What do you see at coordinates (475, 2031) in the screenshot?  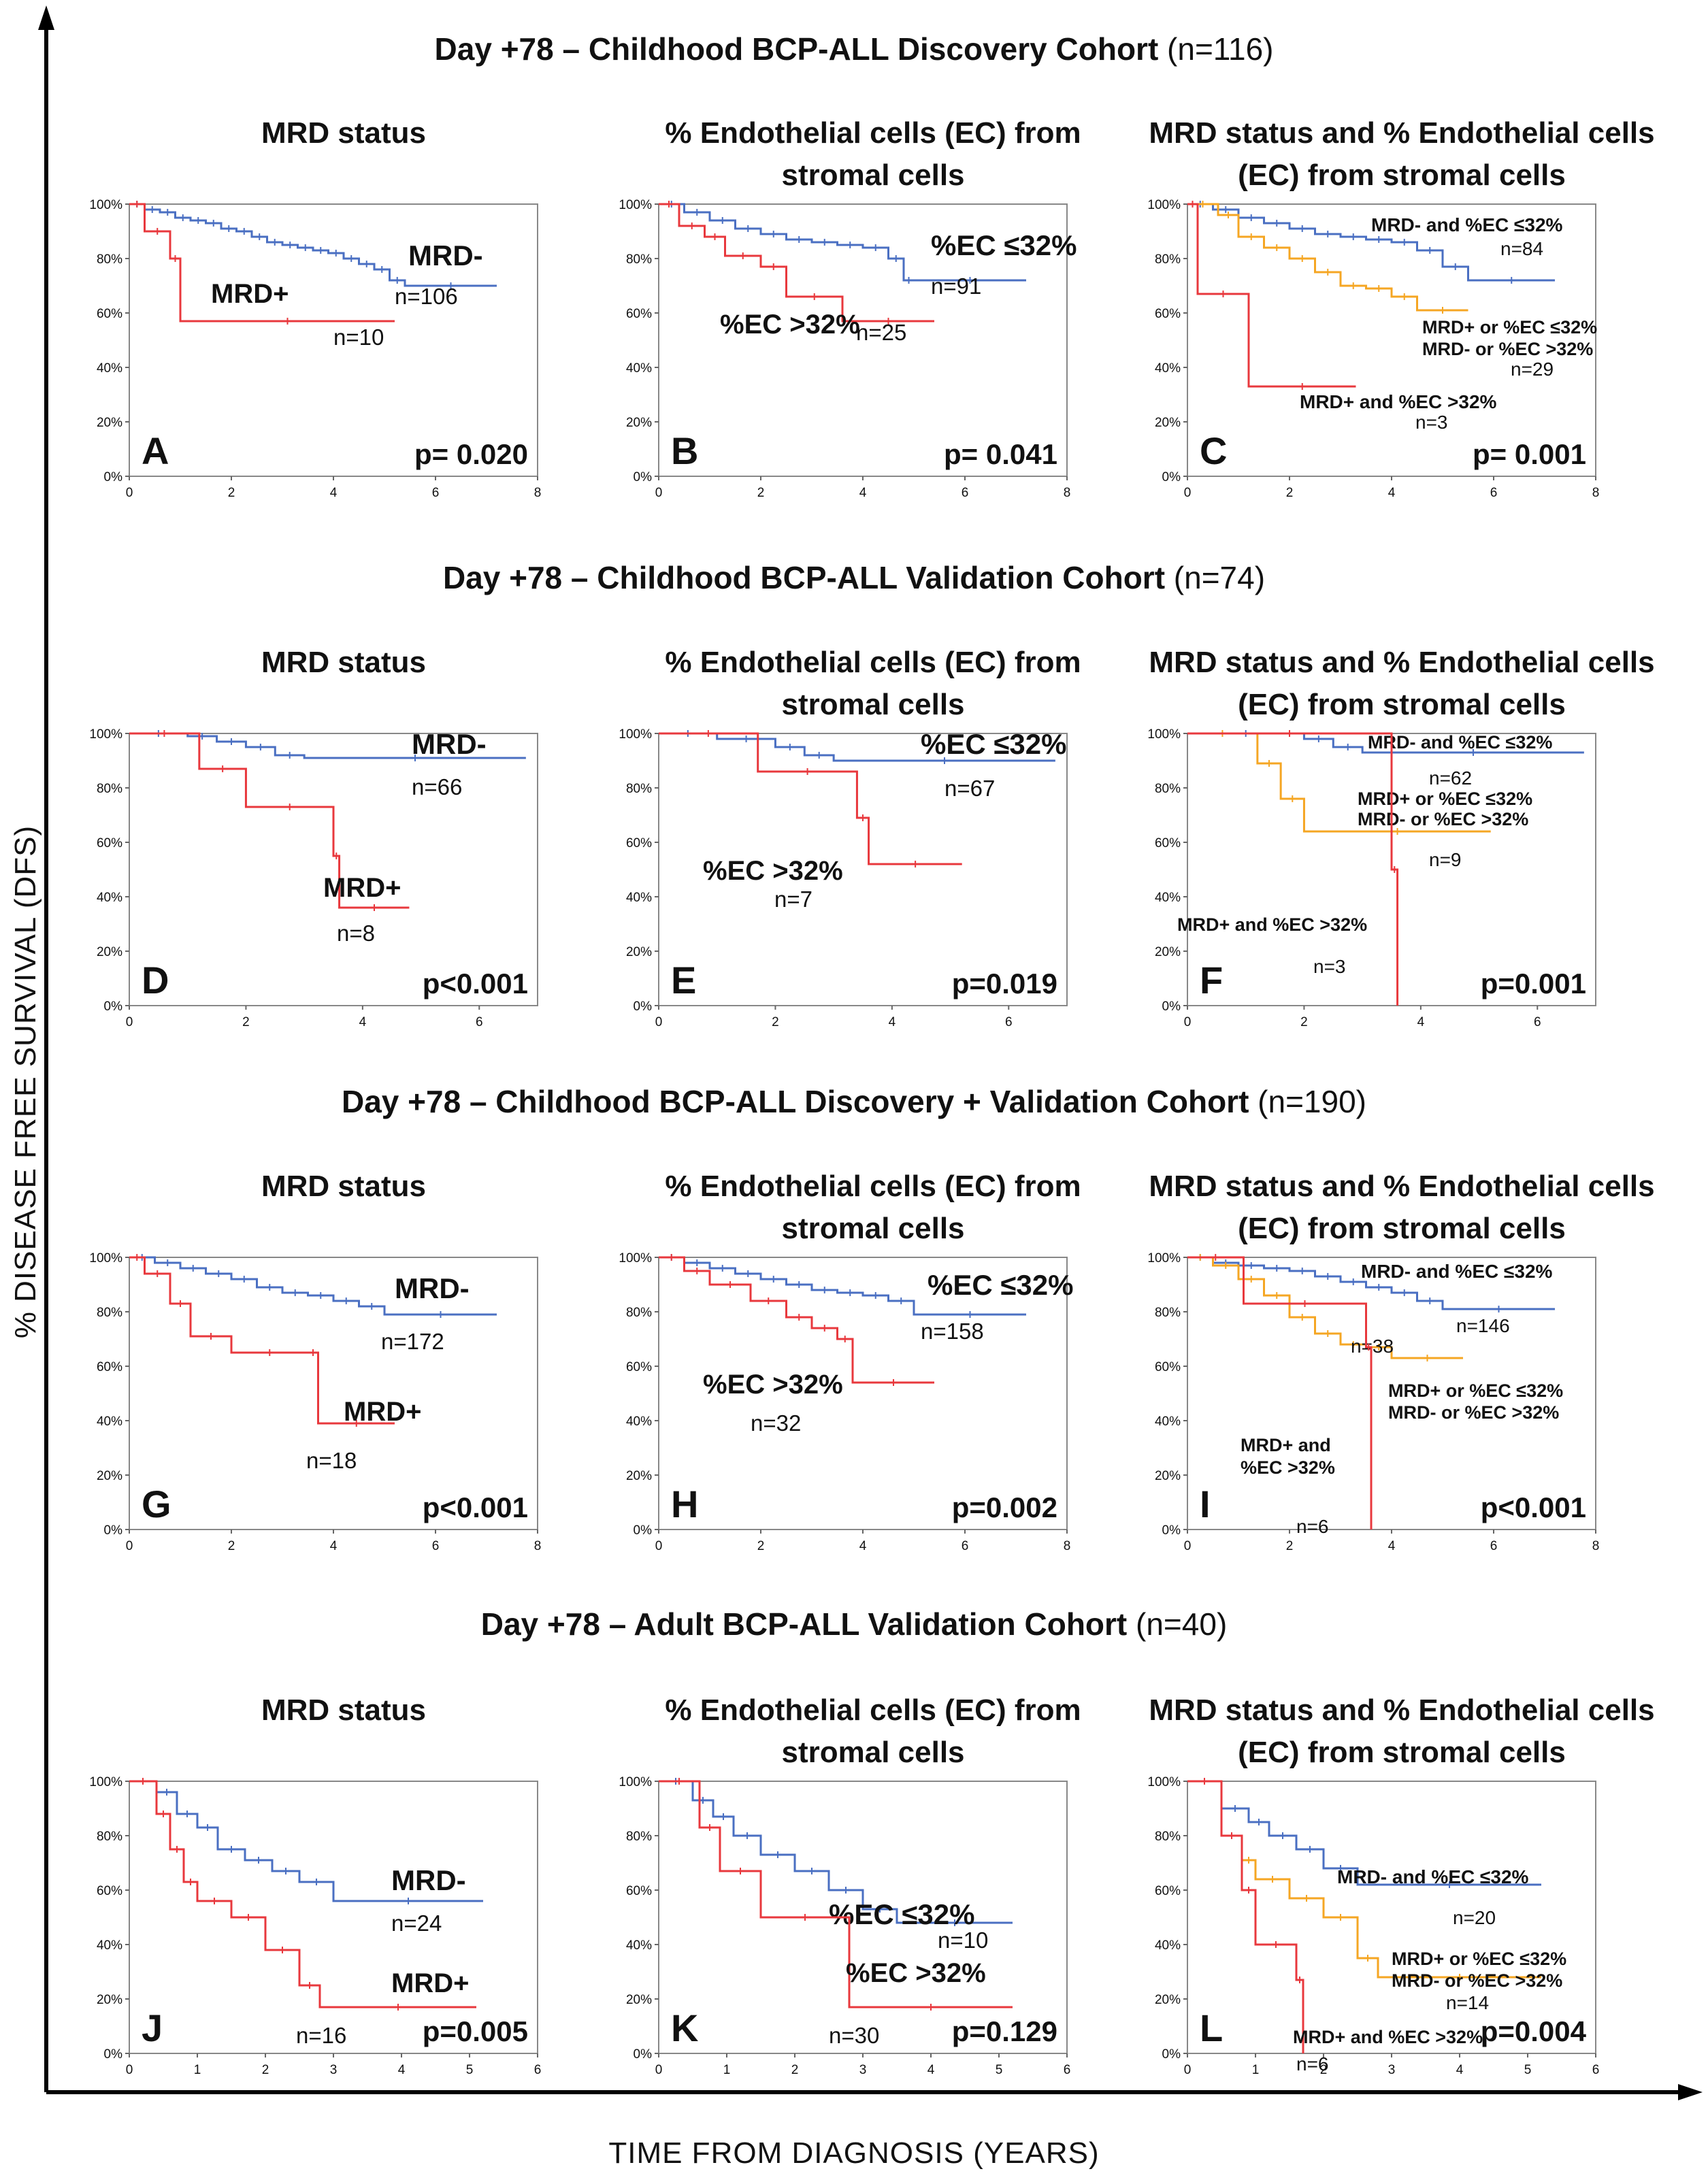 I see `p-value: p=0.005` at bounding box center [475, 2031].